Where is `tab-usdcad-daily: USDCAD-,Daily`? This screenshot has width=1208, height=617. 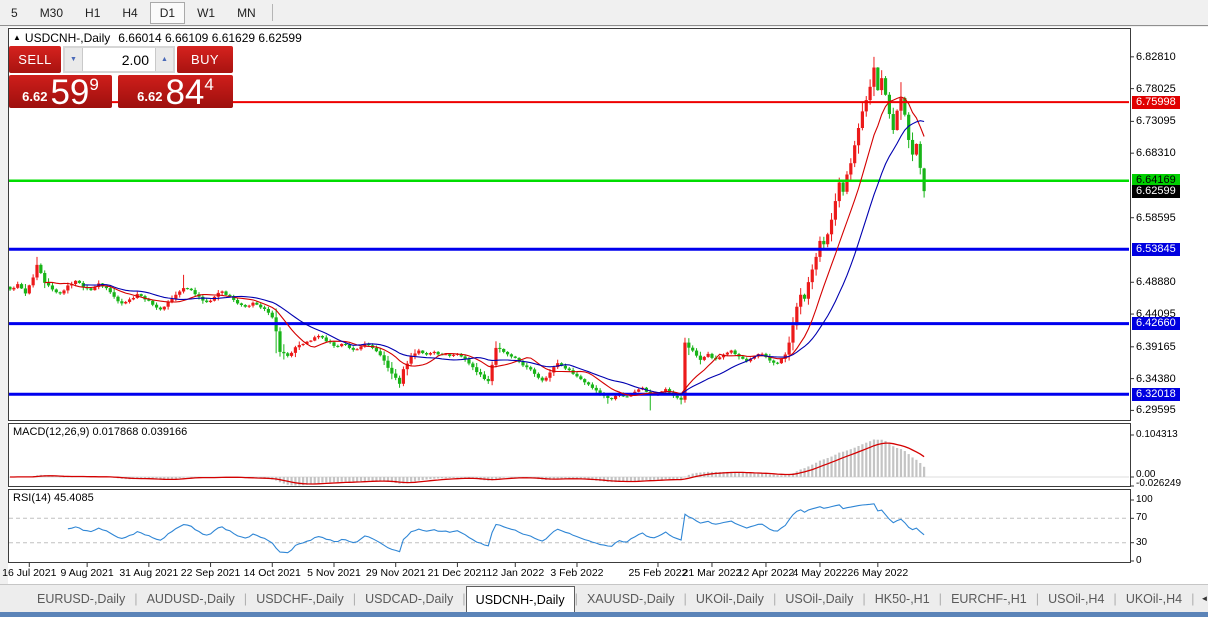
tab-usdcad-daily: USDCAD-,Daily is located at coordinates (409, 598).